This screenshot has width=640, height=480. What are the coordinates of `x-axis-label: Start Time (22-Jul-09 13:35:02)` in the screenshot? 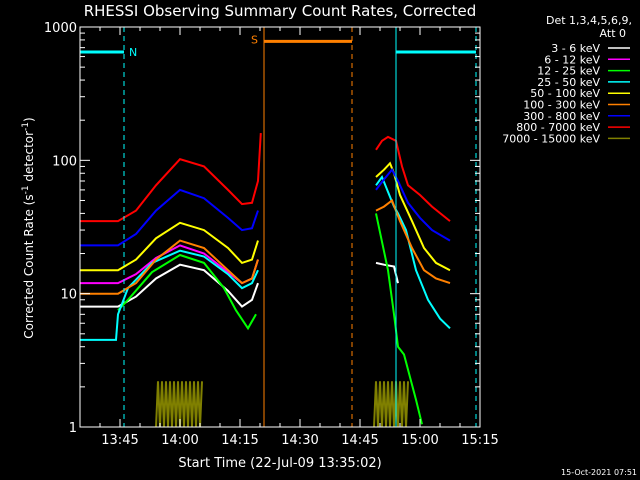 It's located at (279, 463).